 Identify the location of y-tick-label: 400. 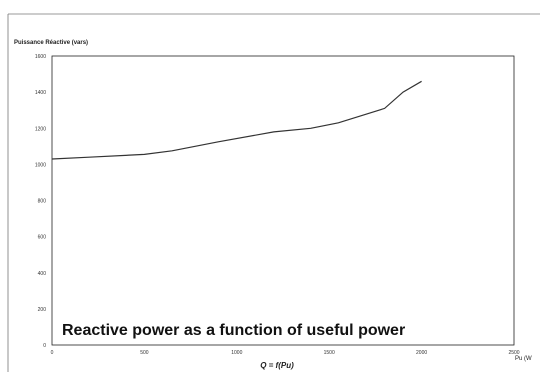
(42, 274).